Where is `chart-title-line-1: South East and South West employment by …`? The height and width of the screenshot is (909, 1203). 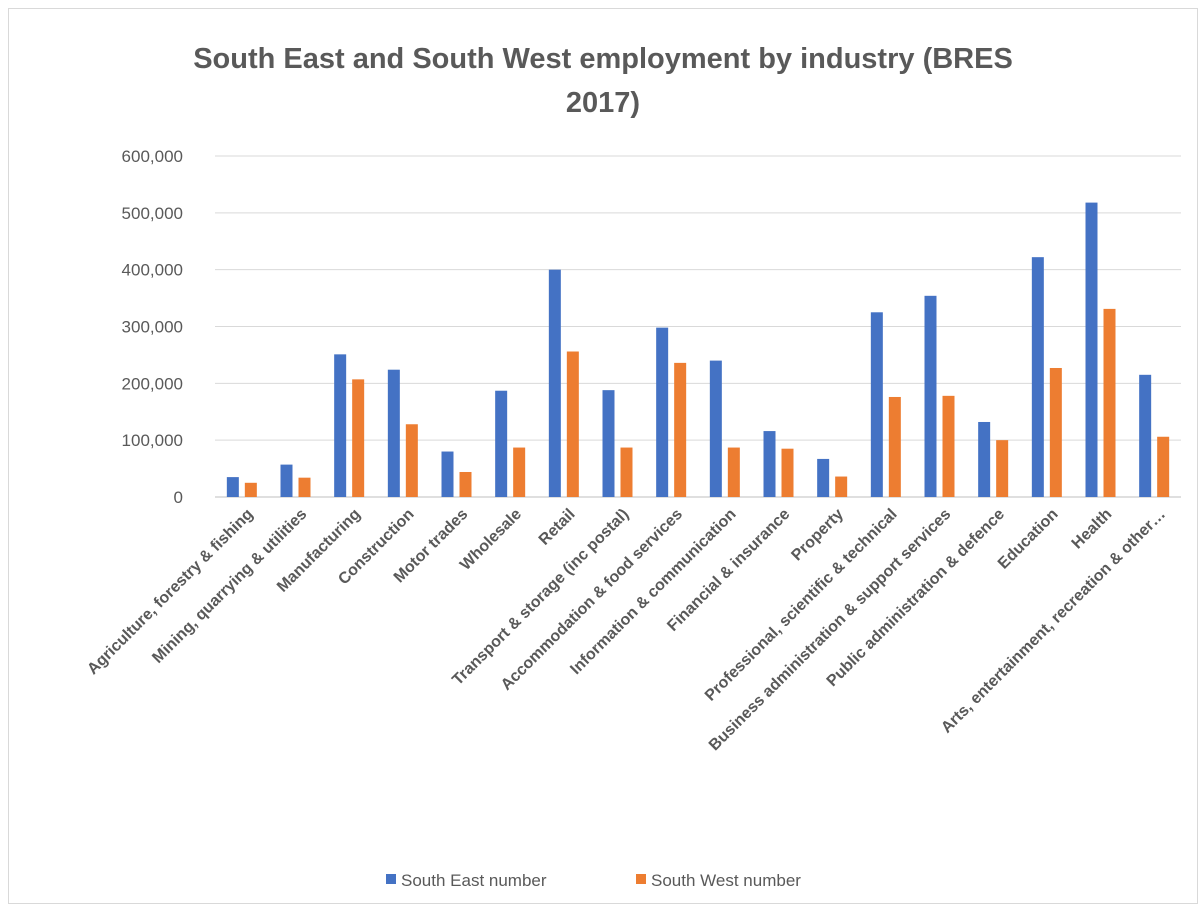 chart-title-line-1: South East and South West employment by … is located at coordinates (603, 59).